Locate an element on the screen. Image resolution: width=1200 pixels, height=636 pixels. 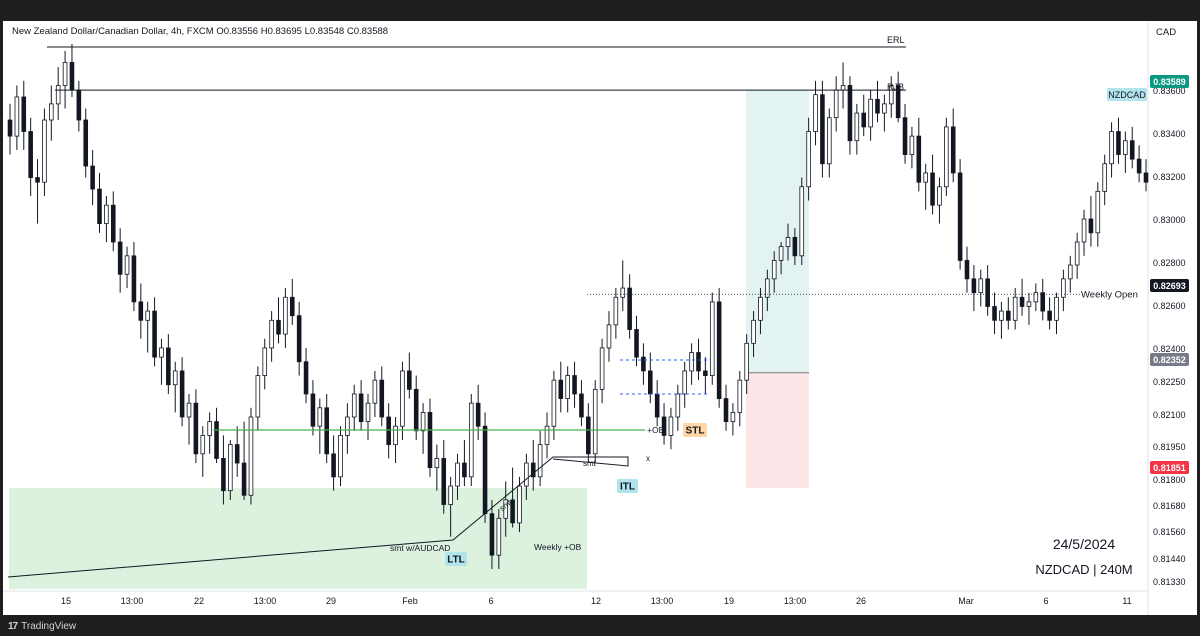
itl-tag-text: ITL is located at coordinates (627, 487).